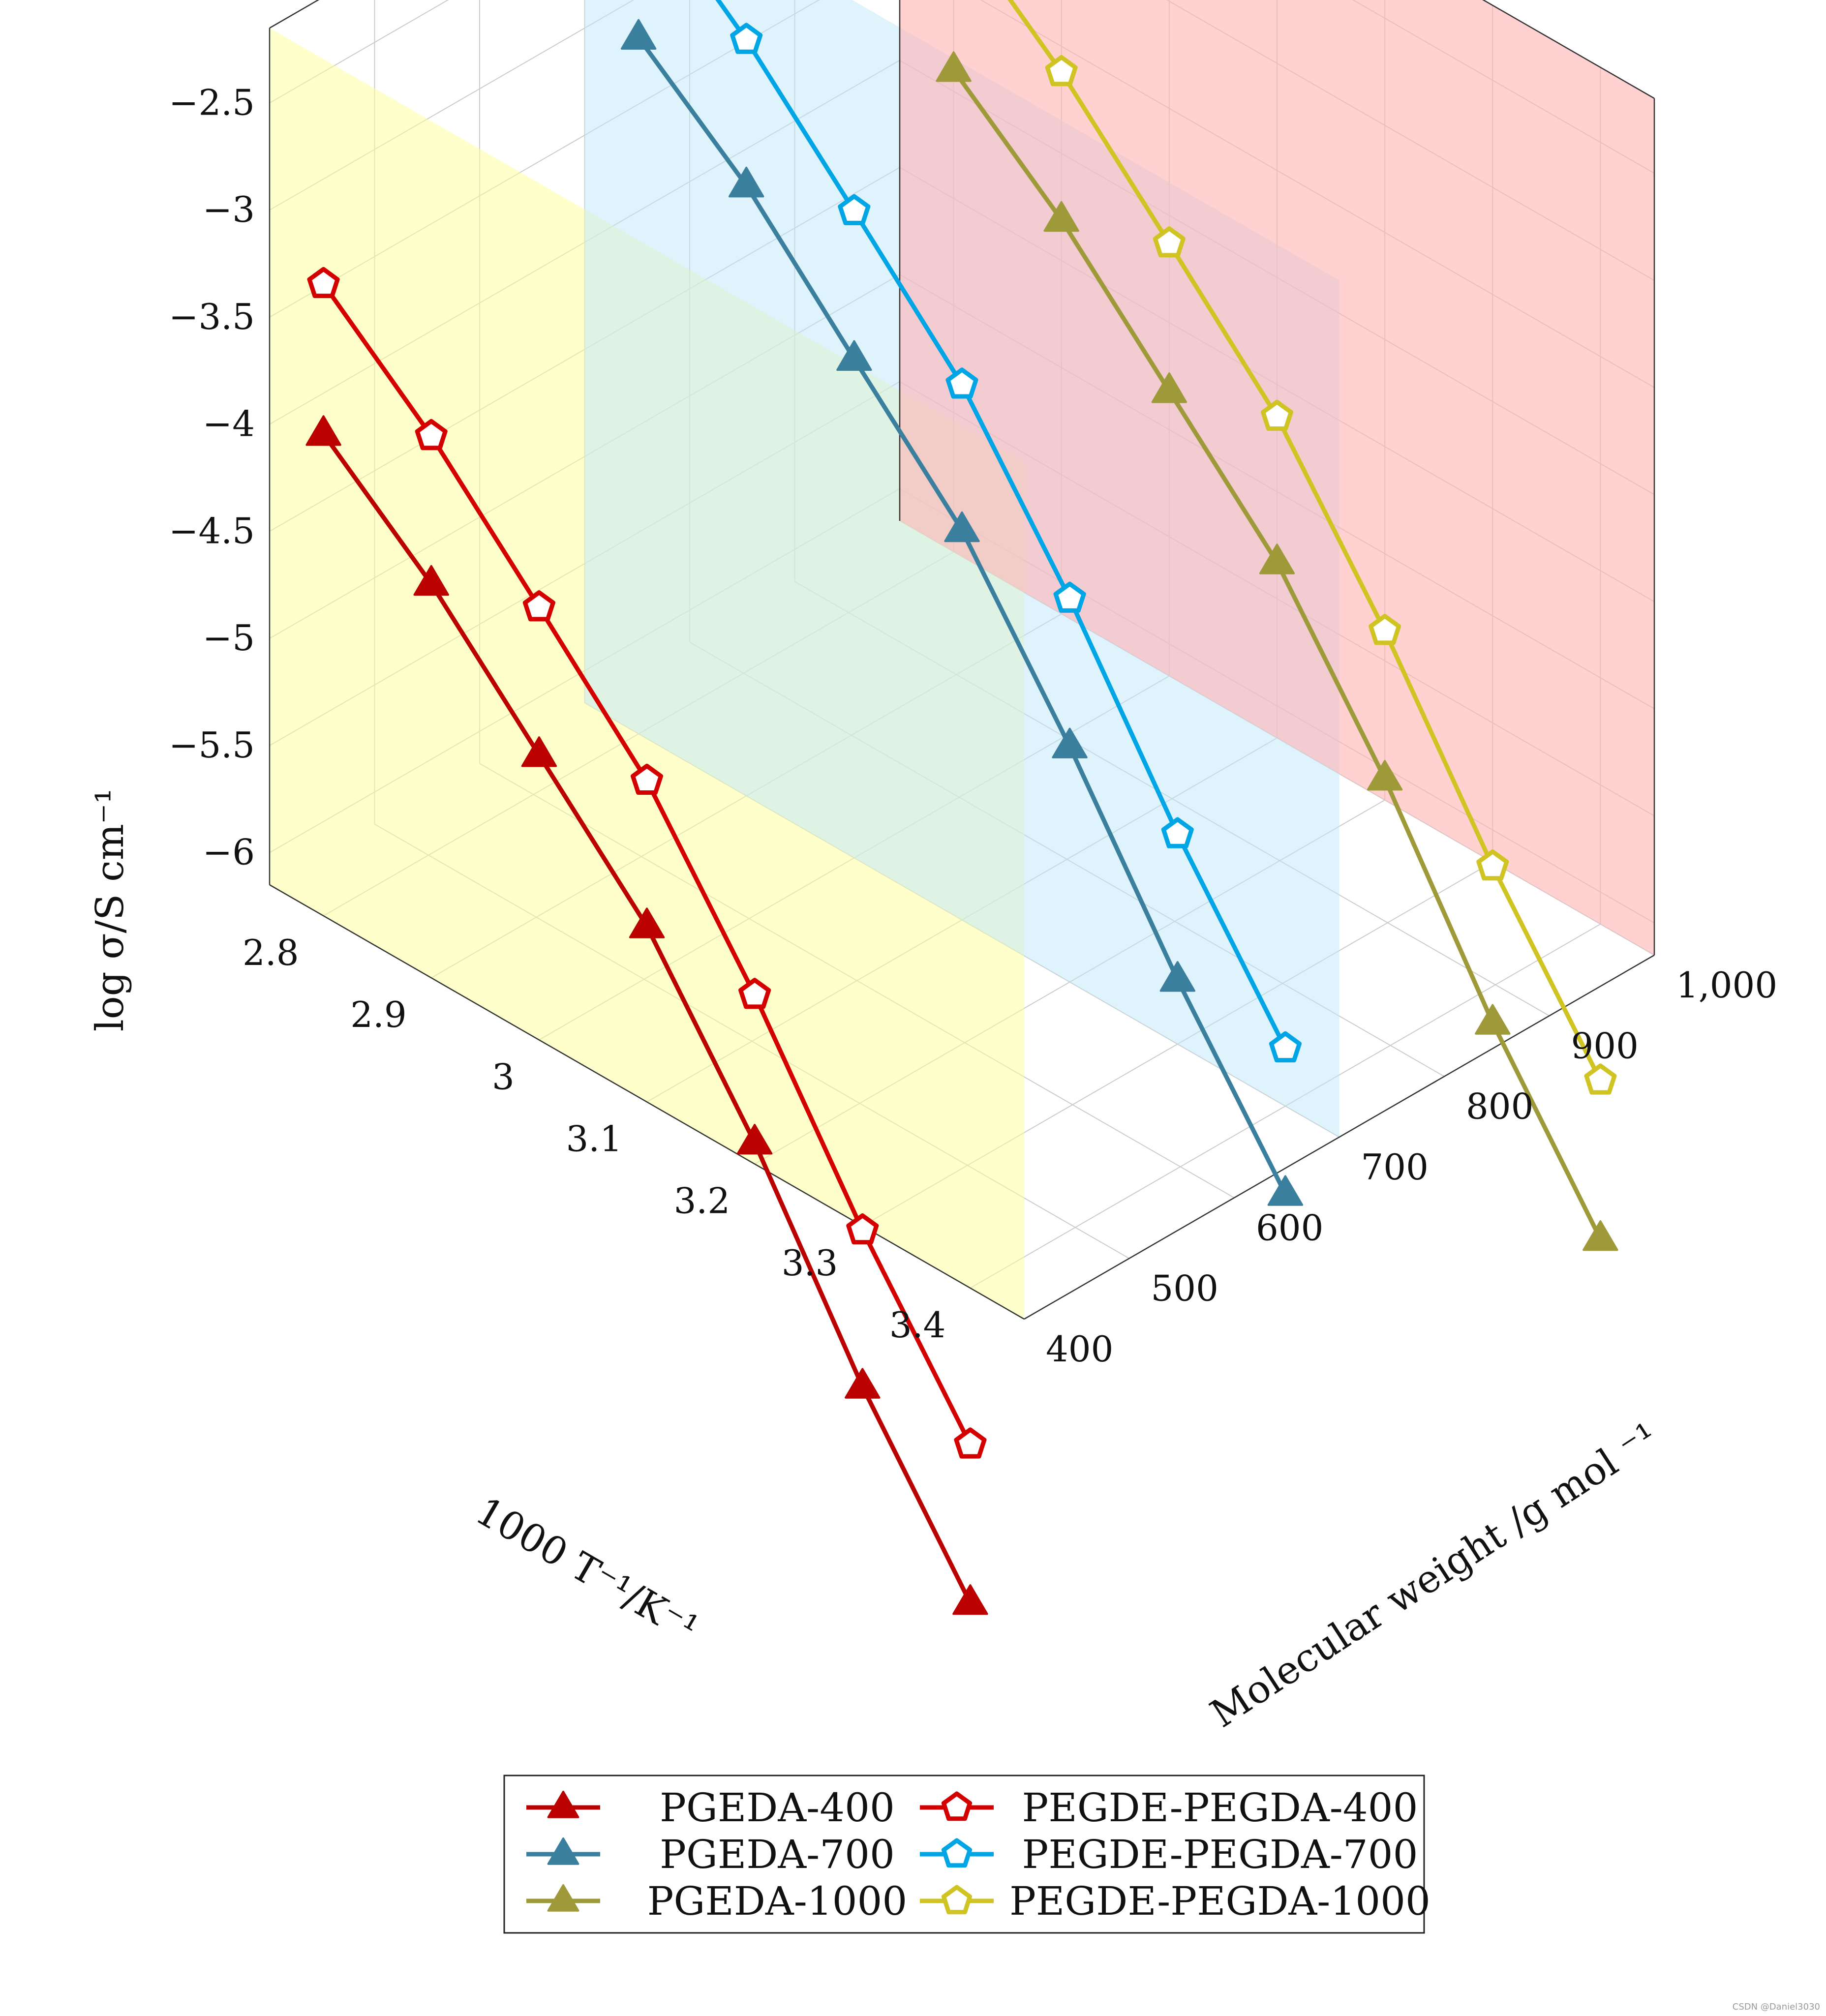 This screenshot has height=2016, width=1826. Describe the element at coordinates (917, 1325) in the screenshot. I see `x-tick-label: 3.4` at that location.